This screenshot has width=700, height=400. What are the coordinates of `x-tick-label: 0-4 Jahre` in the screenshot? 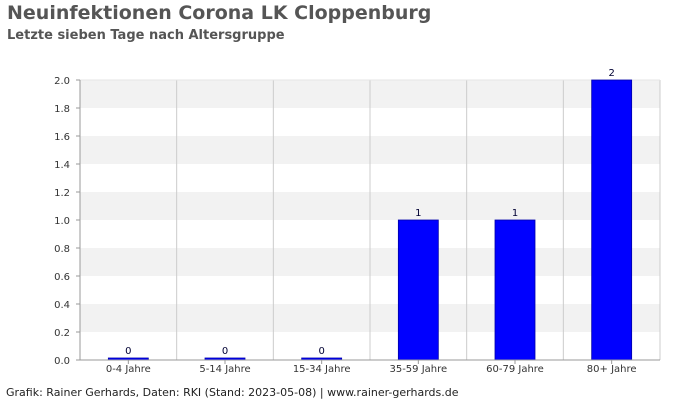 It's located at (128, 369).